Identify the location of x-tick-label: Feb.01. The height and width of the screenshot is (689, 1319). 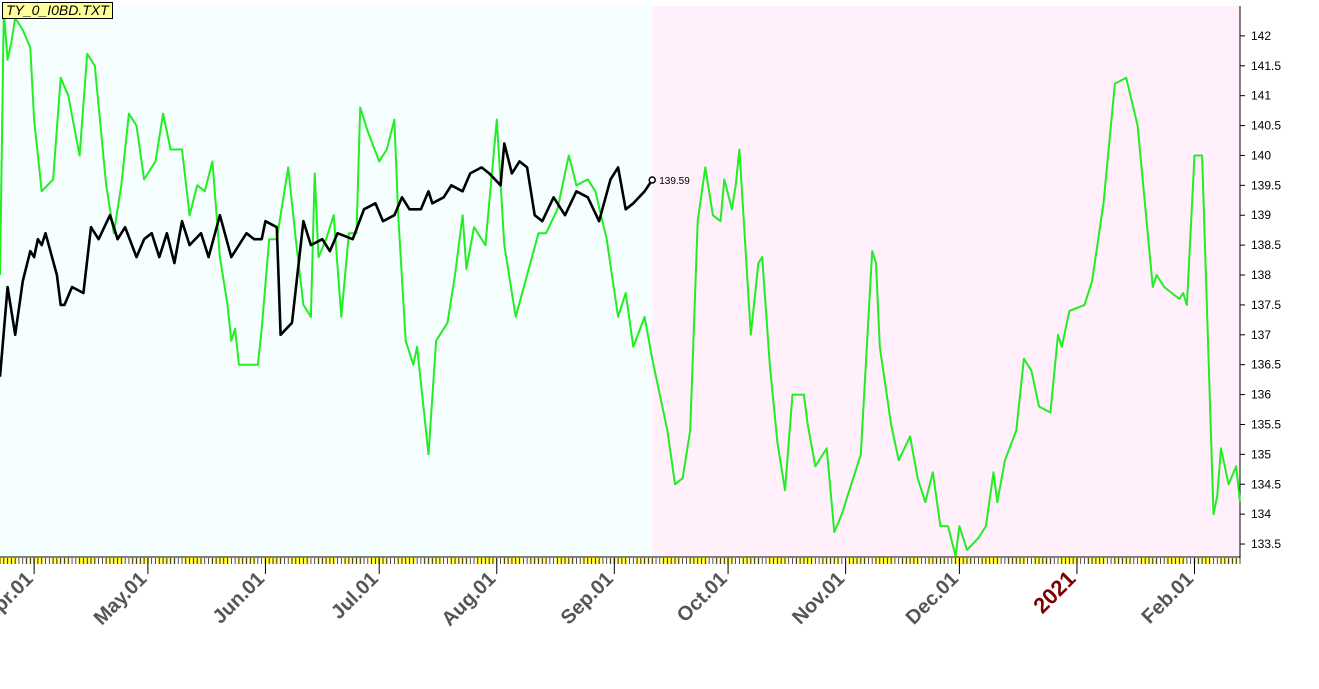
(1168, 598).